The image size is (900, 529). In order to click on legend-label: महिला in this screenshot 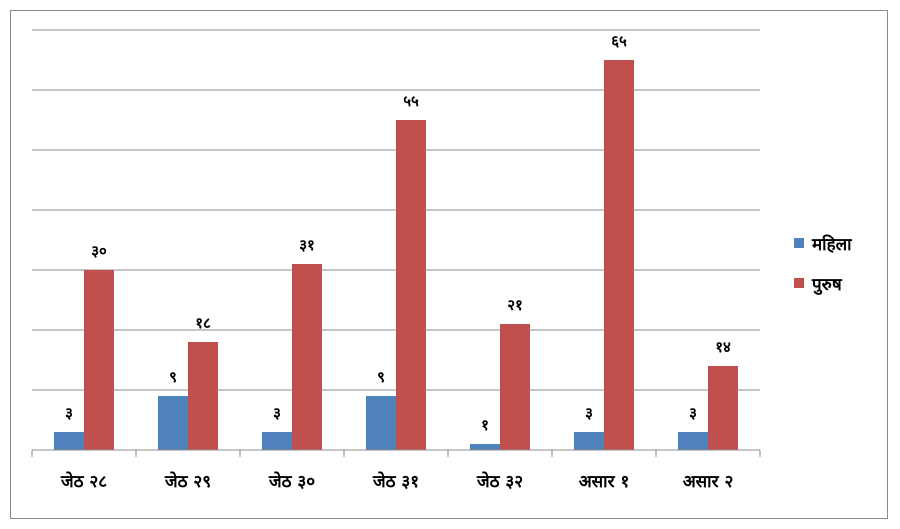, I will do `click(831, 244)`.